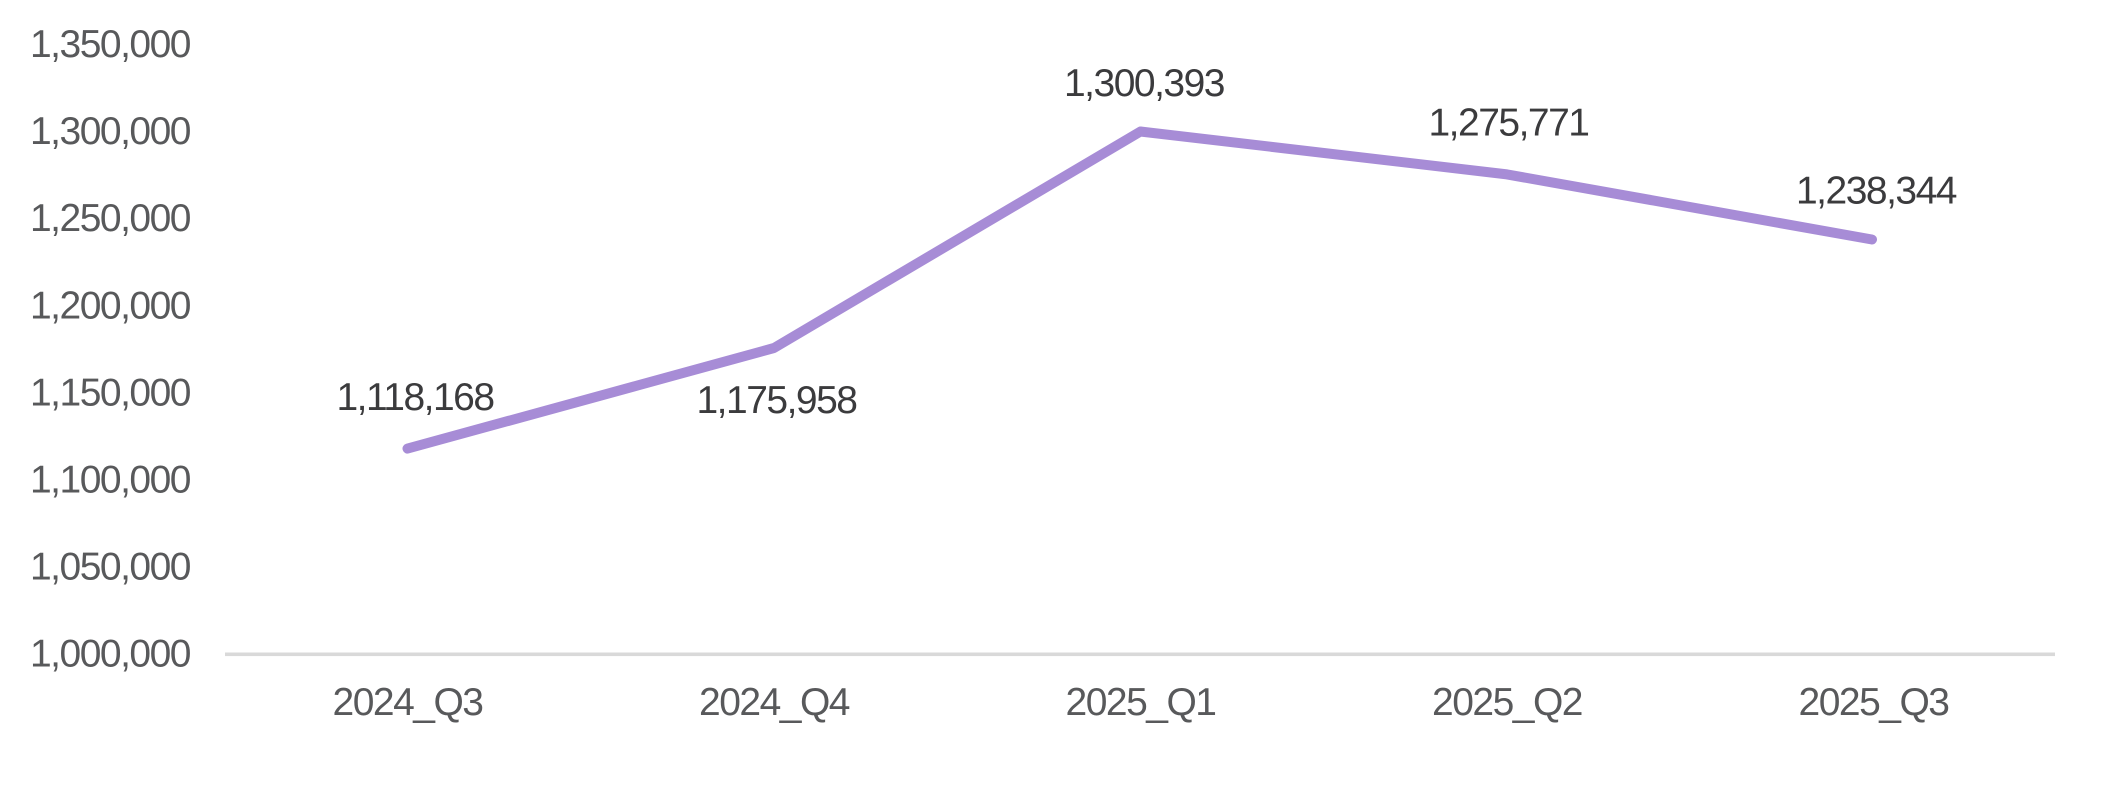 The height and width of the screenshot is (791, 2101). Describe the element at coordinates (774, 702) in the screenshot. I see `svg-text: 2024_Q4` at that location.